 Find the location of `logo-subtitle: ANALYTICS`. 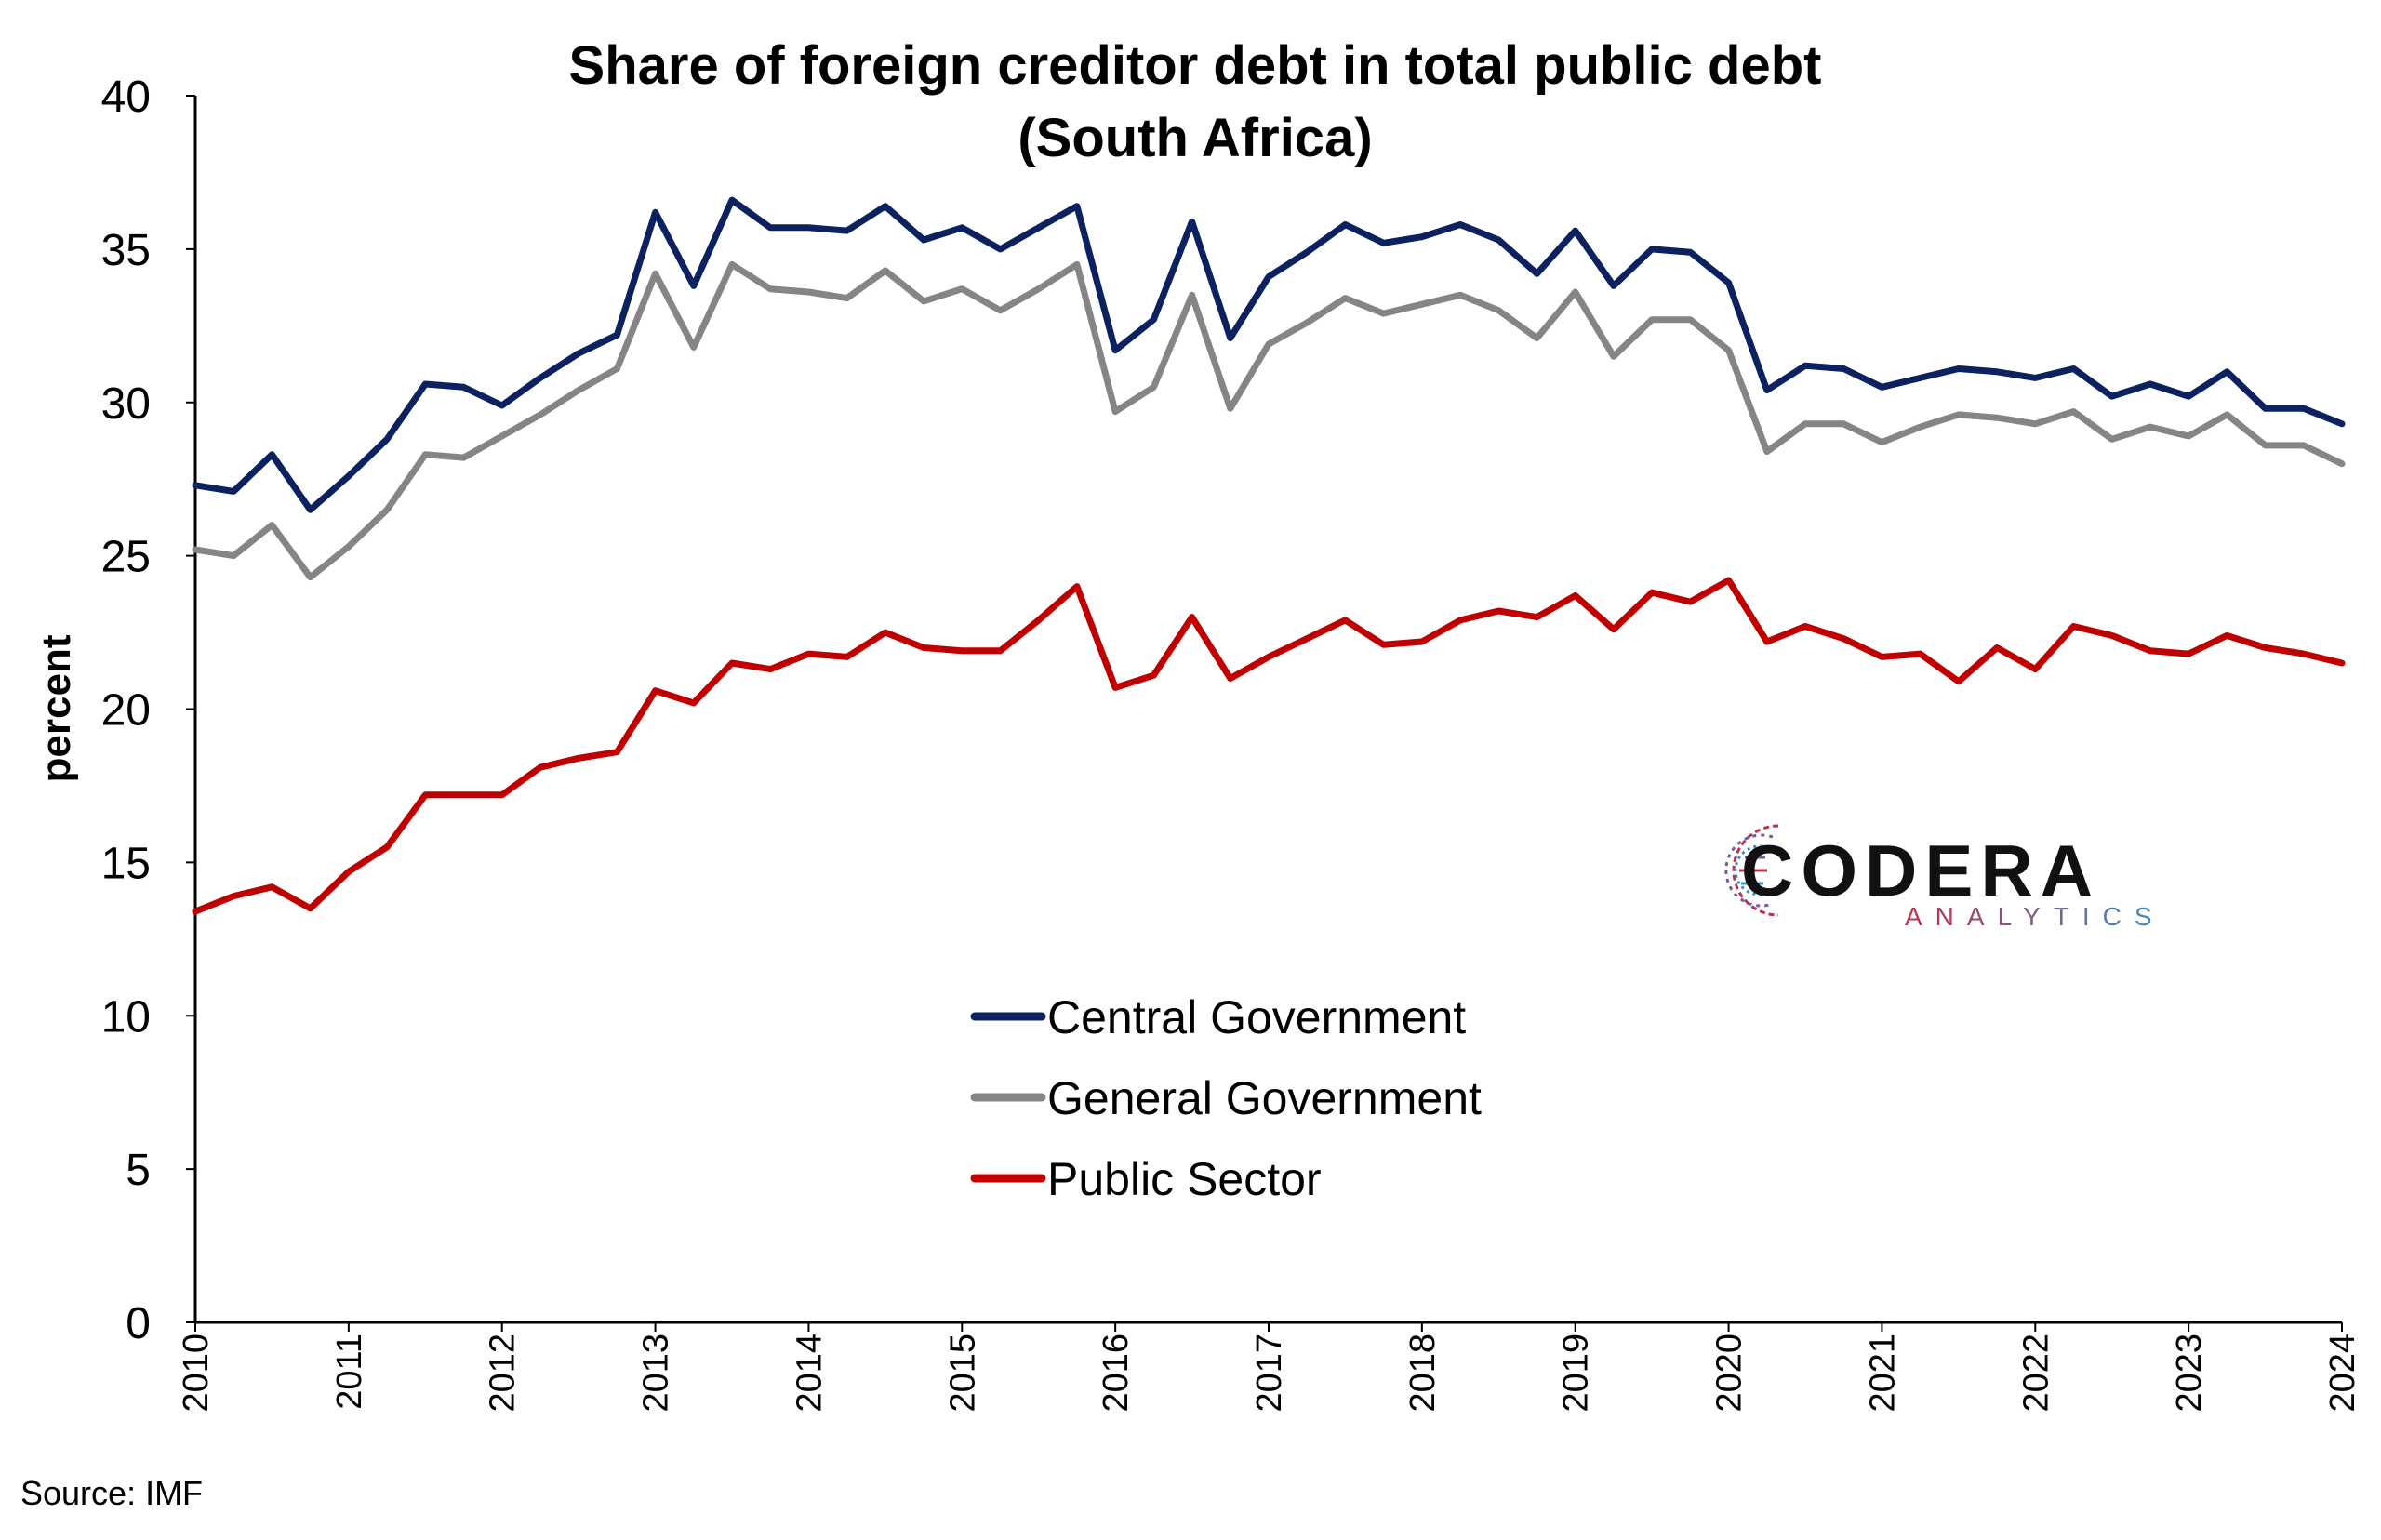

logo-subtitle: ANALYTICS is located at coordinates (2035, 916).